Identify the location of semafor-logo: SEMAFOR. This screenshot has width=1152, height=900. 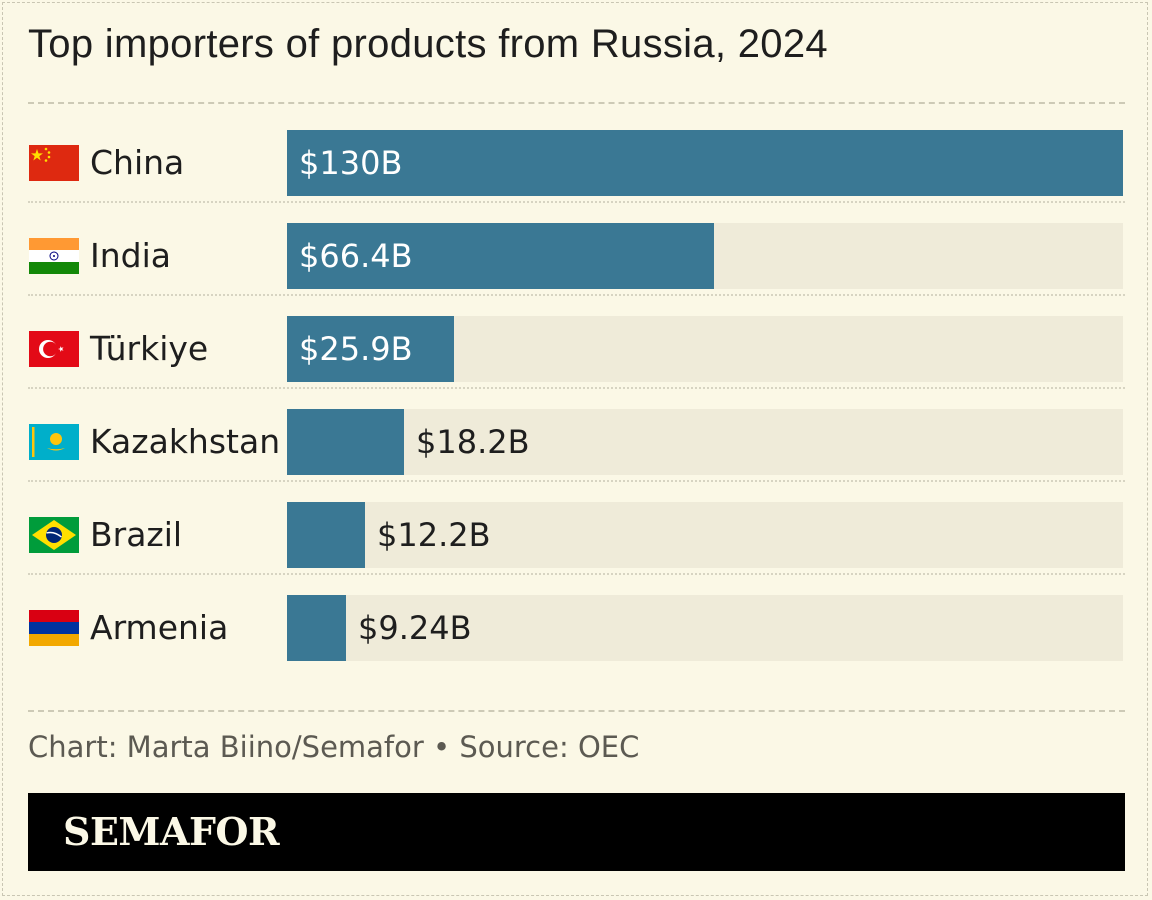
(171, 831).